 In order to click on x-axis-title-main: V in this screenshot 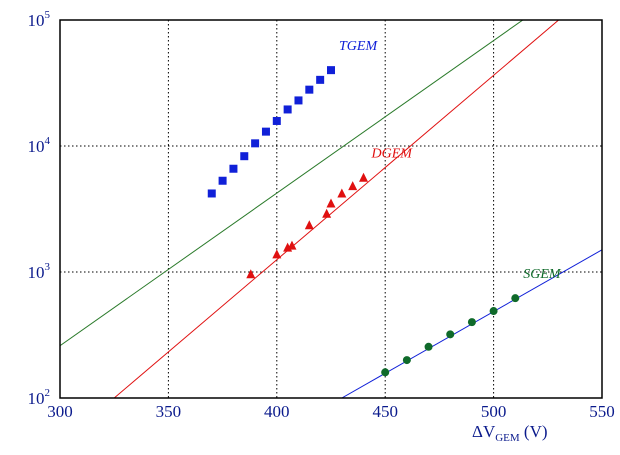, I will do `click(489, 431)`.